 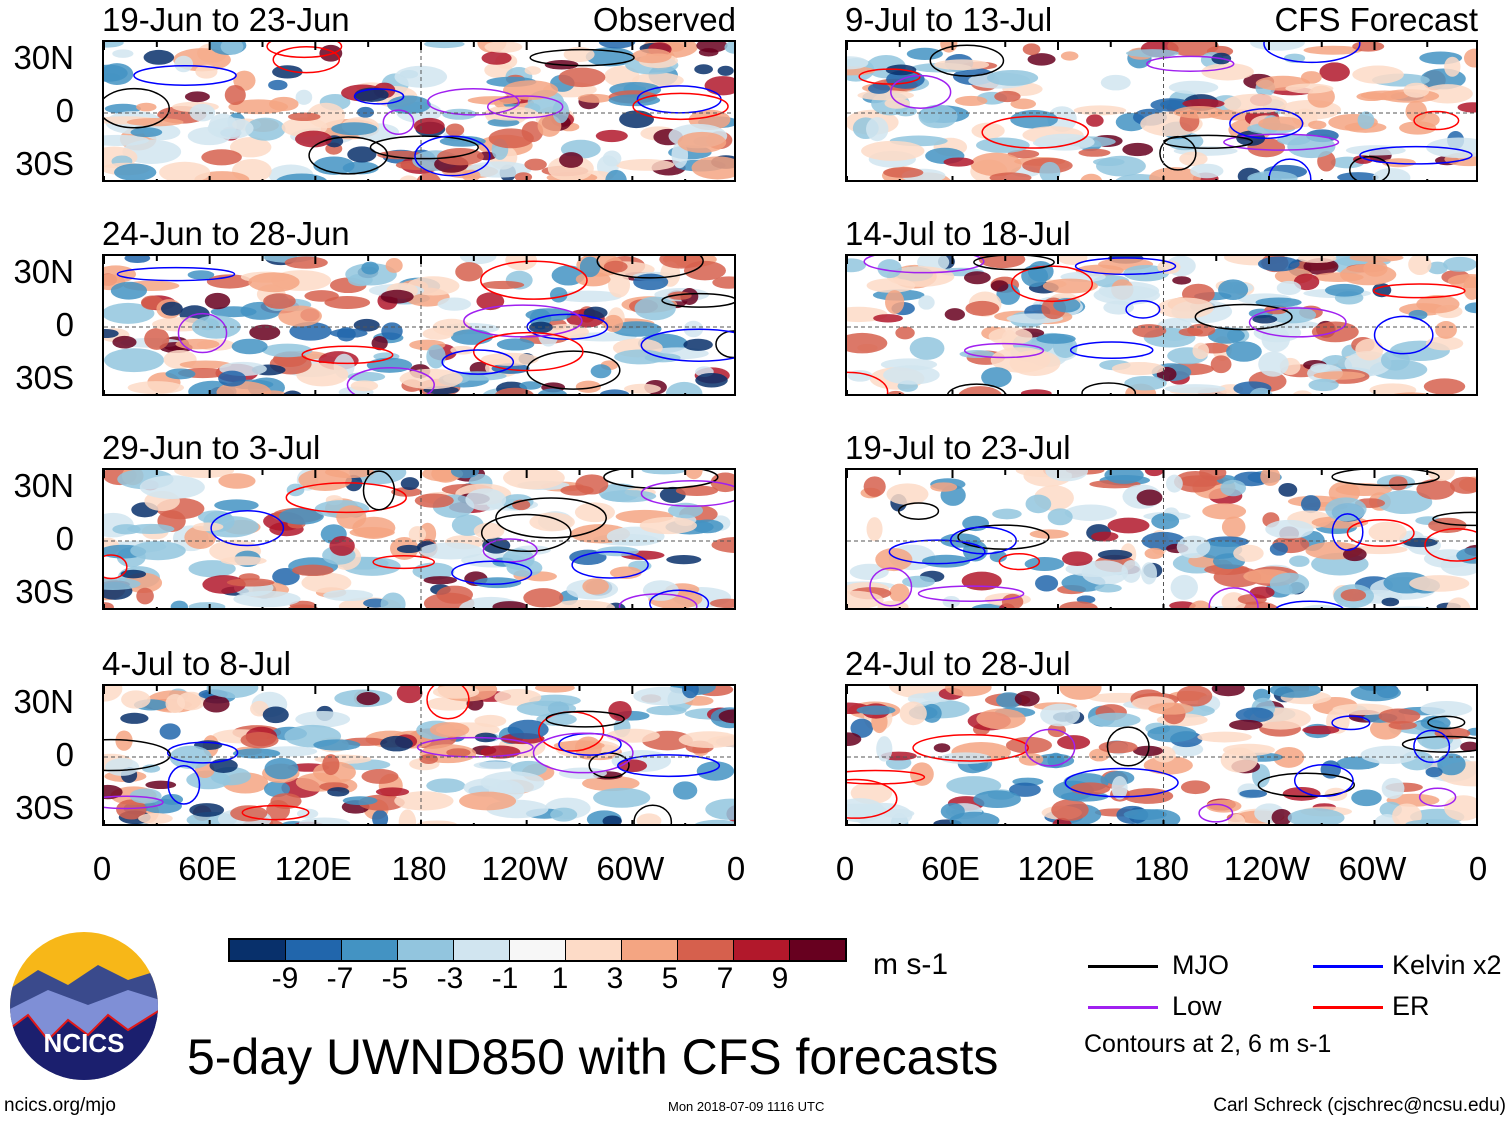 I want to click on figure-title: 5-day UWND850 with CFS forecasts, so click(x=593, y=1057).